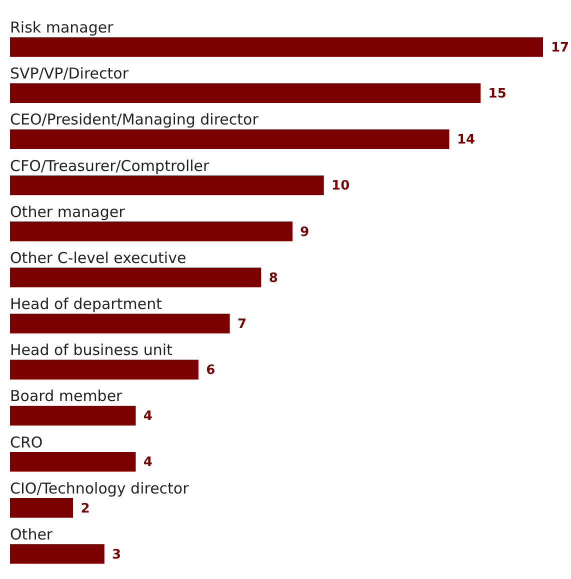 The image size is (571, 579). What do you see at coordinates (67, 396) in the screenshot?
I see `y-tick-label: Board member` at bounding box center [67, 396].